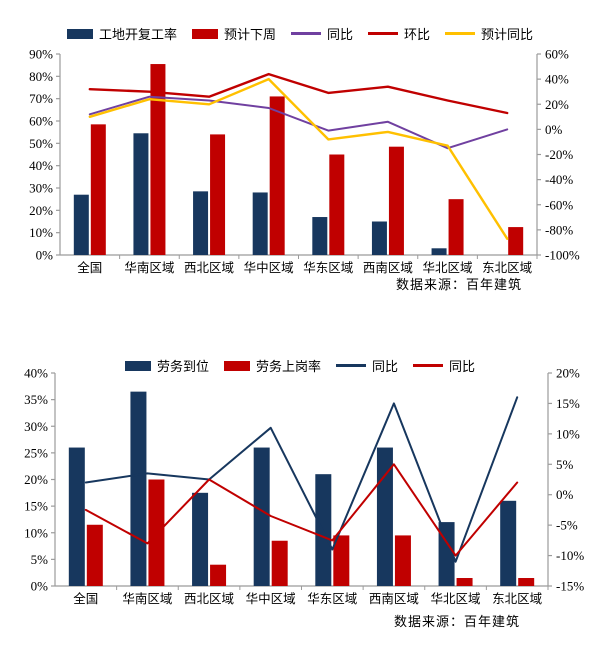 This screenshot has height=655, width=600. Describe the element at coordinates (249, 34) in the screenshot. I see `legend-label: 预计下周` at that location.